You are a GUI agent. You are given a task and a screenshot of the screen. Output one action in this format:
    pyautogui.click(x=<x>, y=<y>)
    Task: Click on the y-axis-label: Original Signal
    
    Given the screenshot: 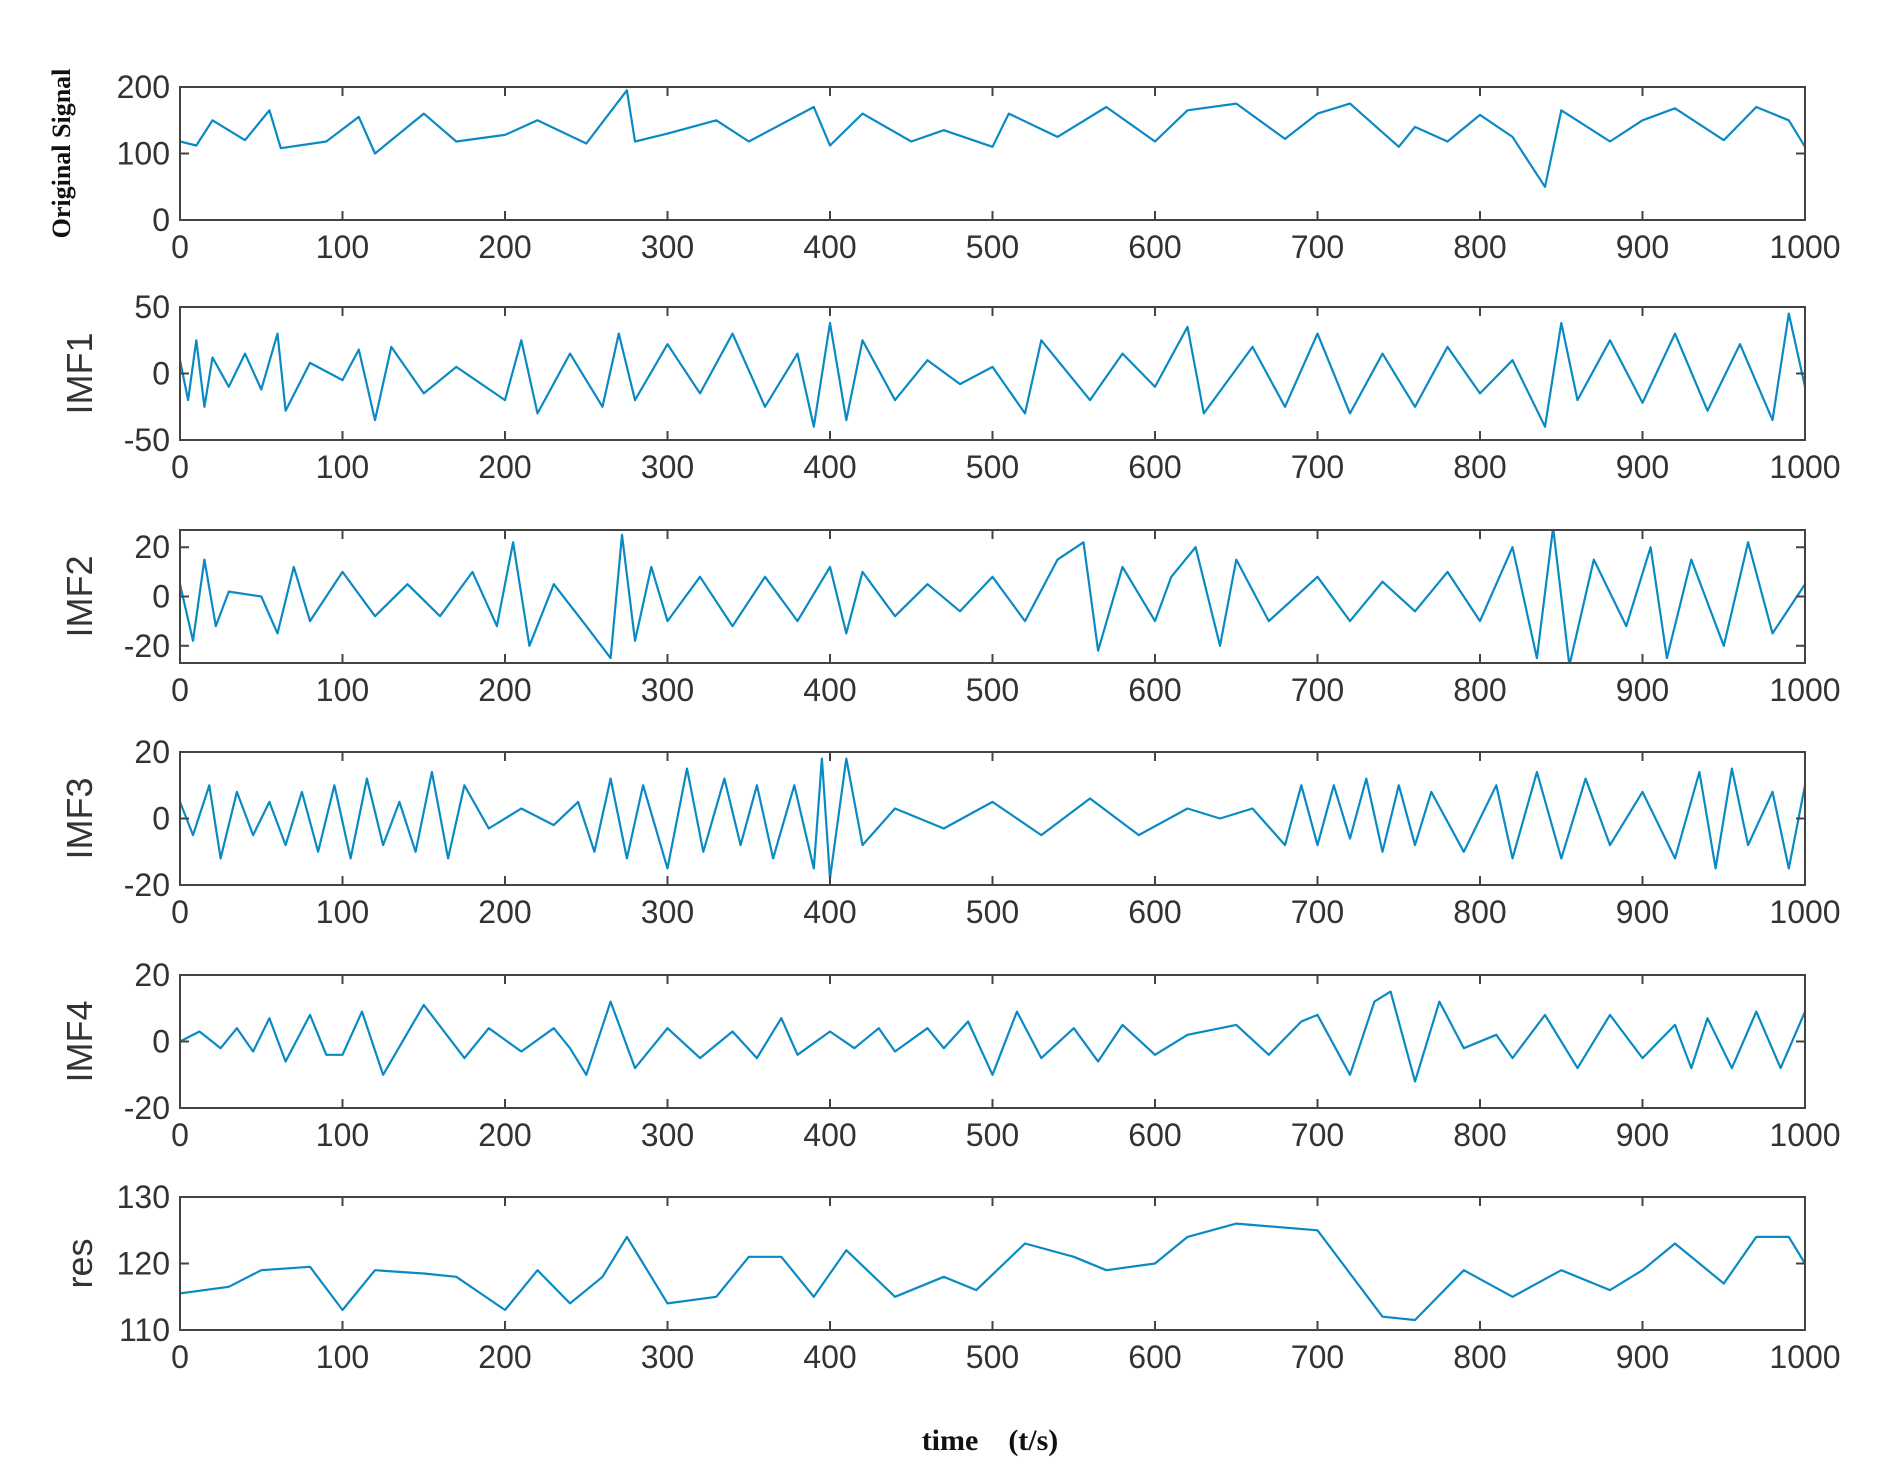 What is the action you would take?
    pyautogui.click(x=61, y=154)
    